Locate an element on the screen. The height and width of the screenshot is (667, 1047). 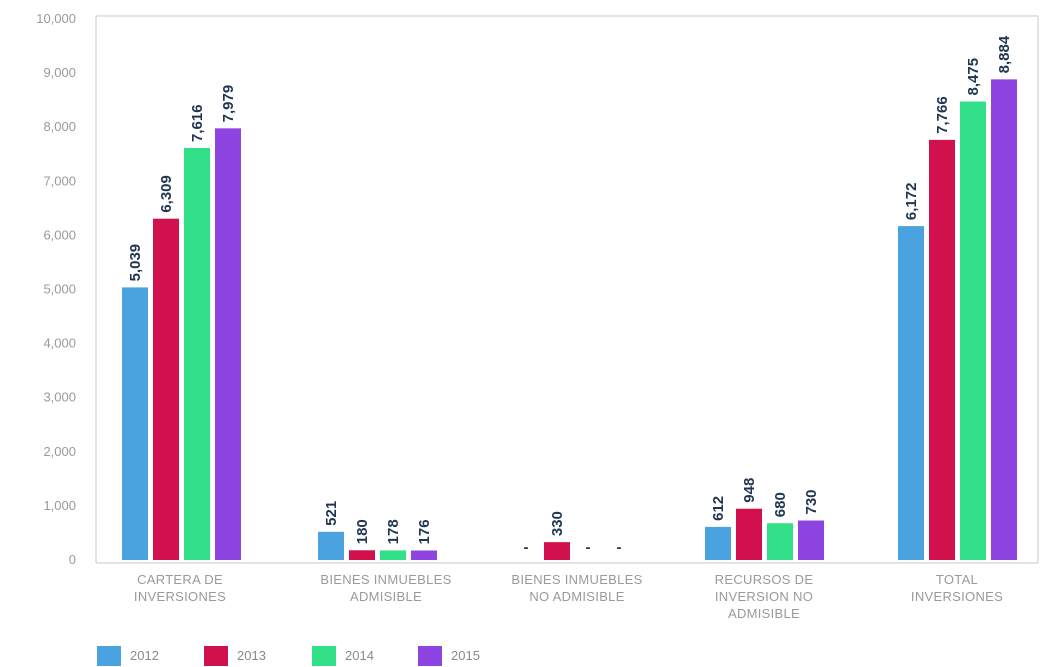
category-label: CARTERA DE is located at coordinates (180, 579).